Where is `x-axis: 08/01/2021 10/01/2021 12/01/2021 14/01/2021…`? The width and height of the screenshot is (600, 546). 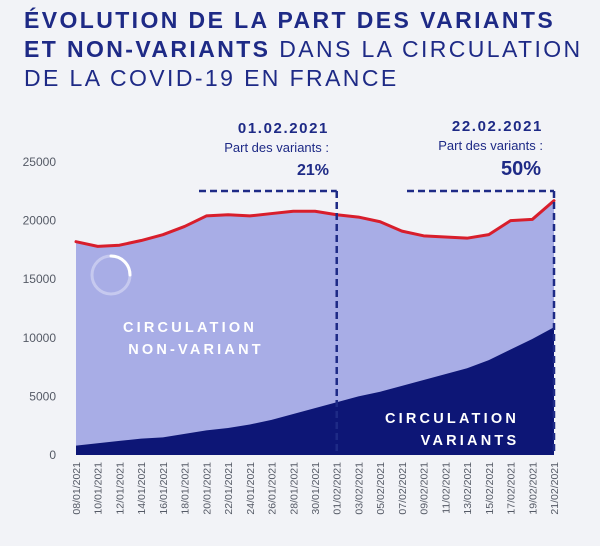 x-axis: 08/01/2021 10/01/2021 12/01/2021 14/01/2021… is located at coordinates (316, 488).